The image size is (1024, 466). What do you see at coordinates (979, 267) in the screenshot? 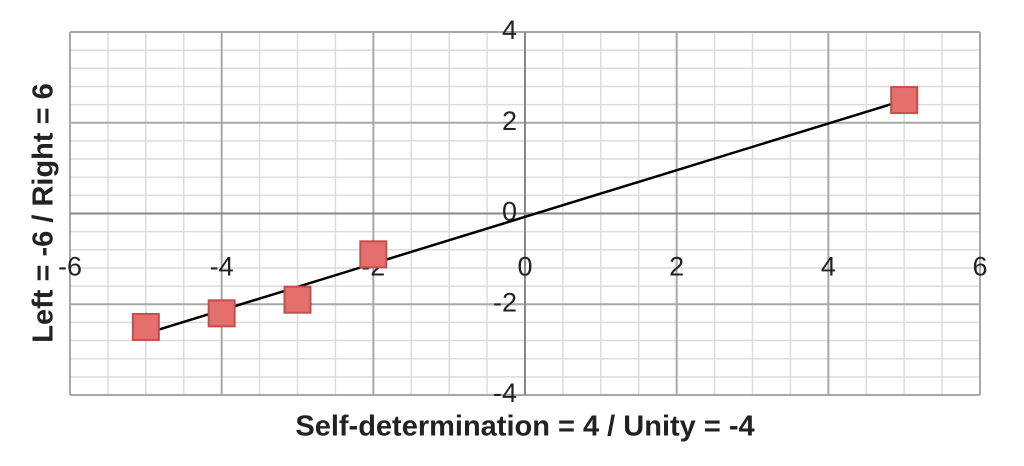
I see `x-tick-label: 6` at bounding box center [979, 267].